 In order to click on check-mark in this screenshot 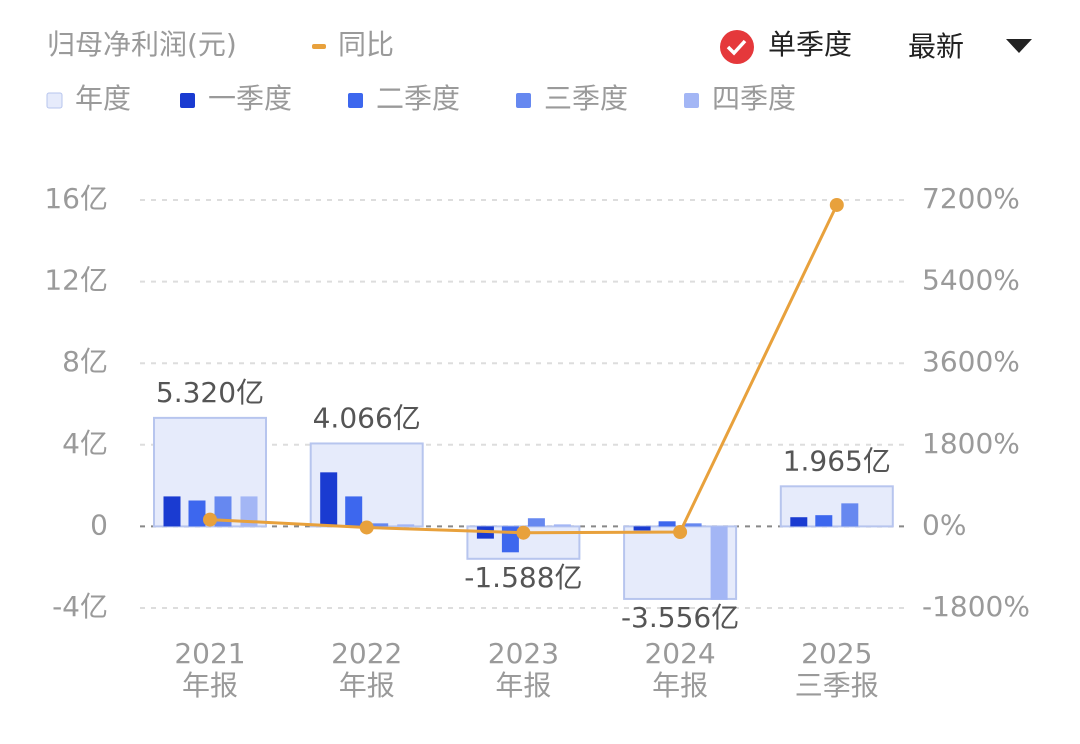, I will do `click(736, 47)`.